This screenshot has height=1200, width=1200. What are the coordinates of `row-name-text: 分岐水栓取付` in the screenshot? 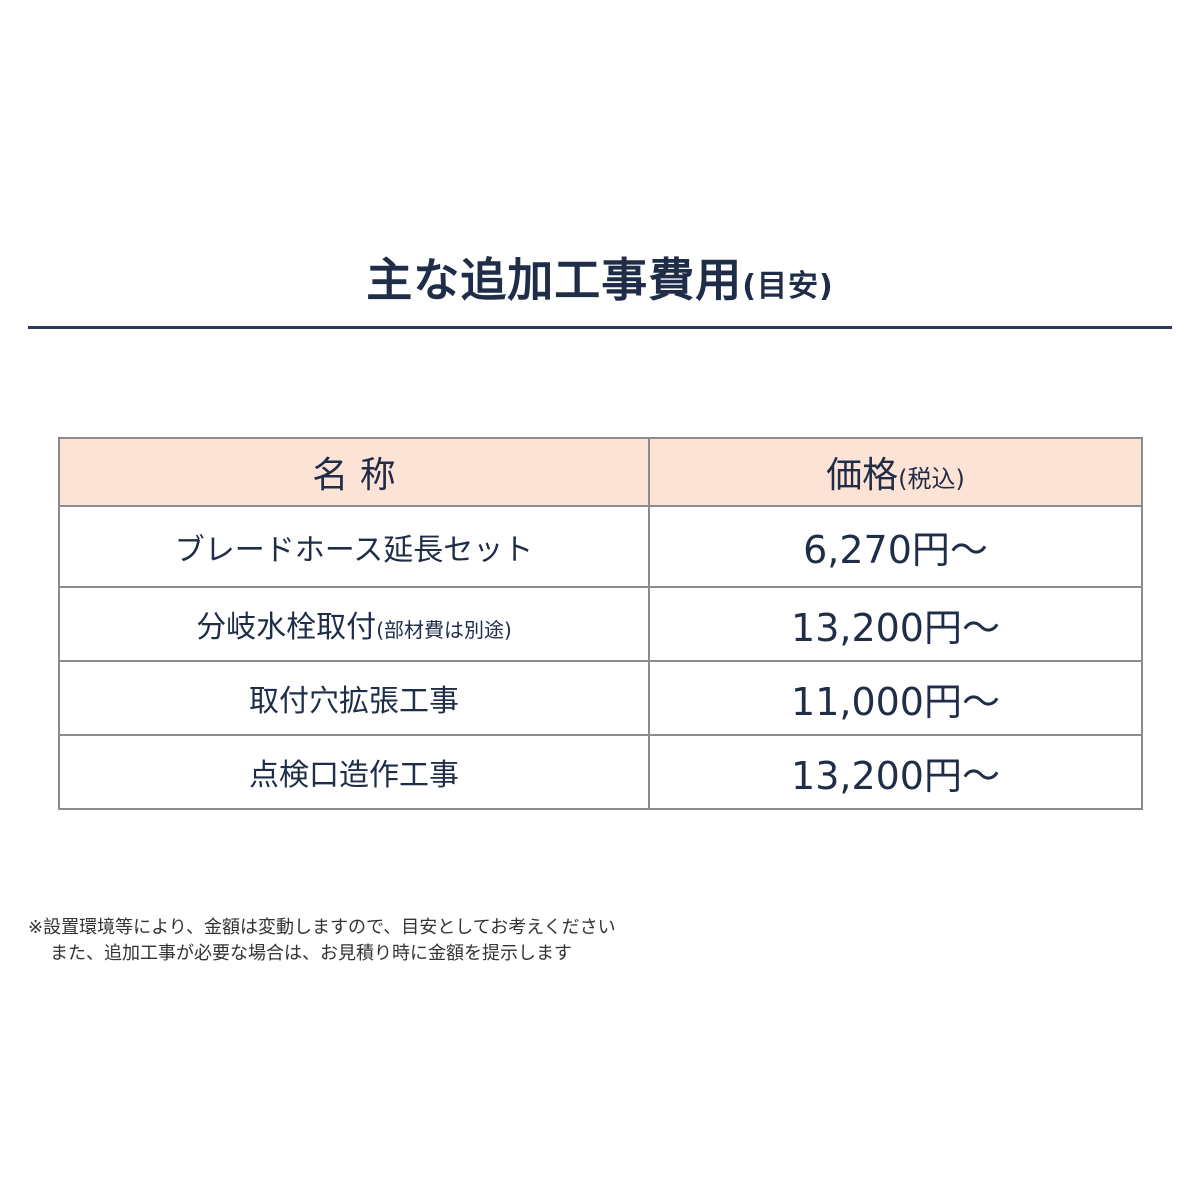 It's located at (286, 627).